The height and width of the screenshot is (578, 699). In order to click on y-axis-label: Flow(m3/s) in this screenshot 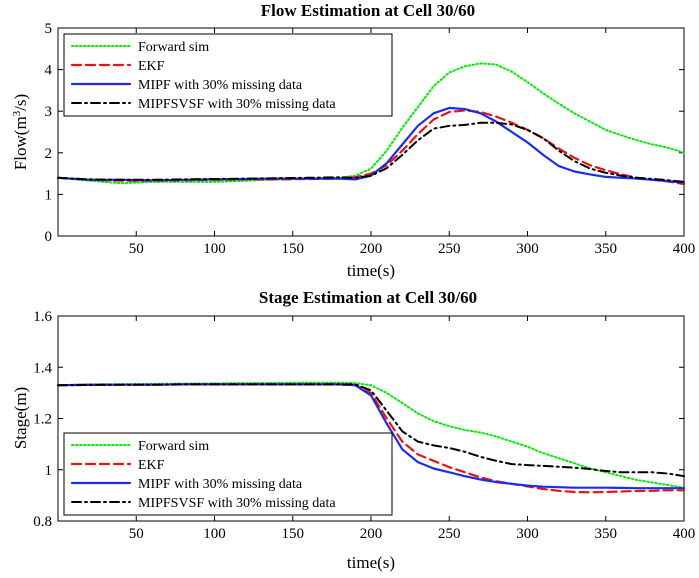, I will do `click(20, 132)`.